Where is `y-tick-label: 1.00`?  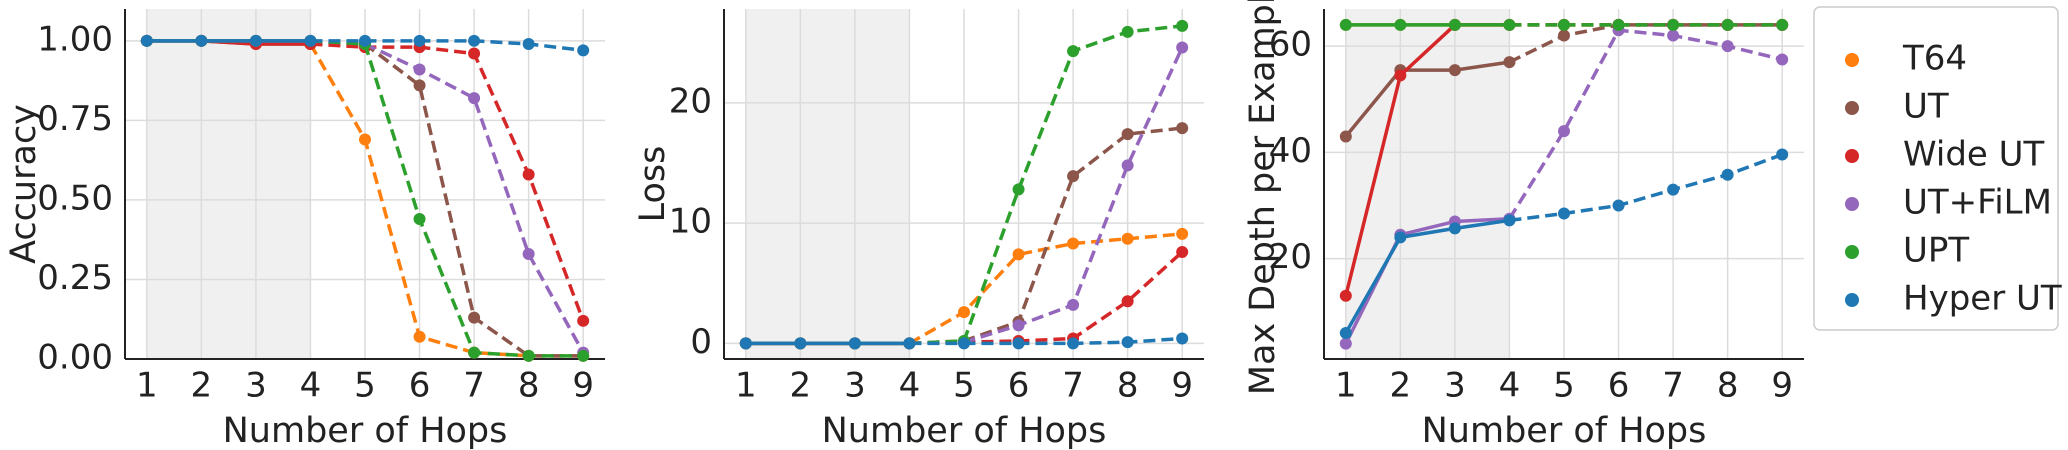
y-tick-label: 1.00 is located at coordinates (75, 39).